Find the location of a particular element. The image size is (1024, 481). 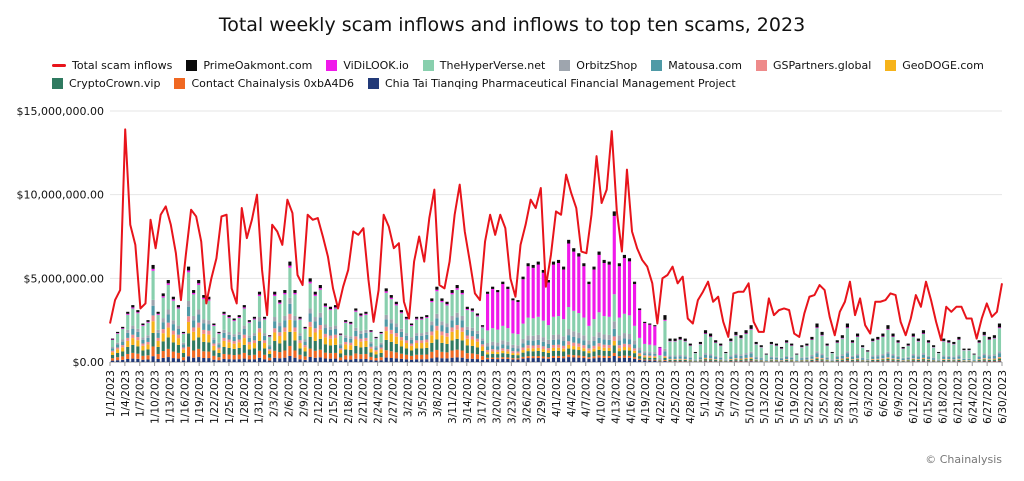

legend-item-total-scam-inflows: Total scam inflows is located at coordinates (112, 65).